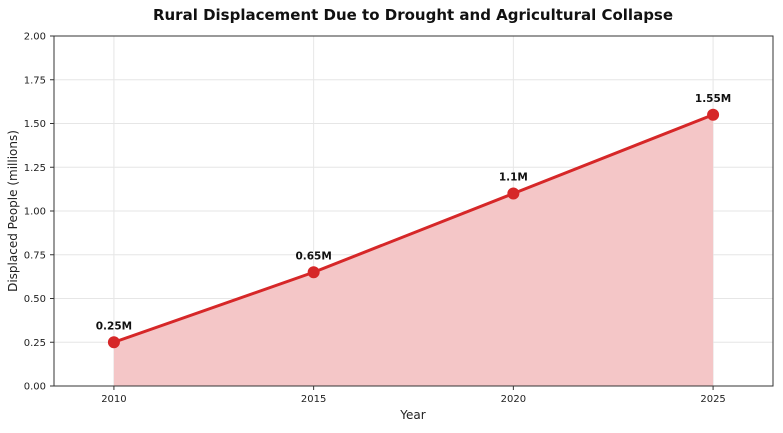 This screenshot has height=433, width=783. What do you see at coordinates (35, 37) in the screenshot?
I see `y-tick-label: 2.00` at bounding box center [35, 37].